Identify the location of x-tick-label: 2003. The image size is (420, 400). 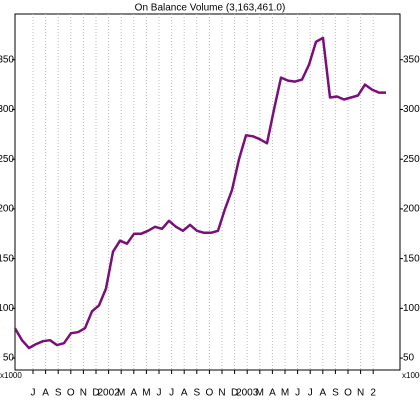
(247, 393).